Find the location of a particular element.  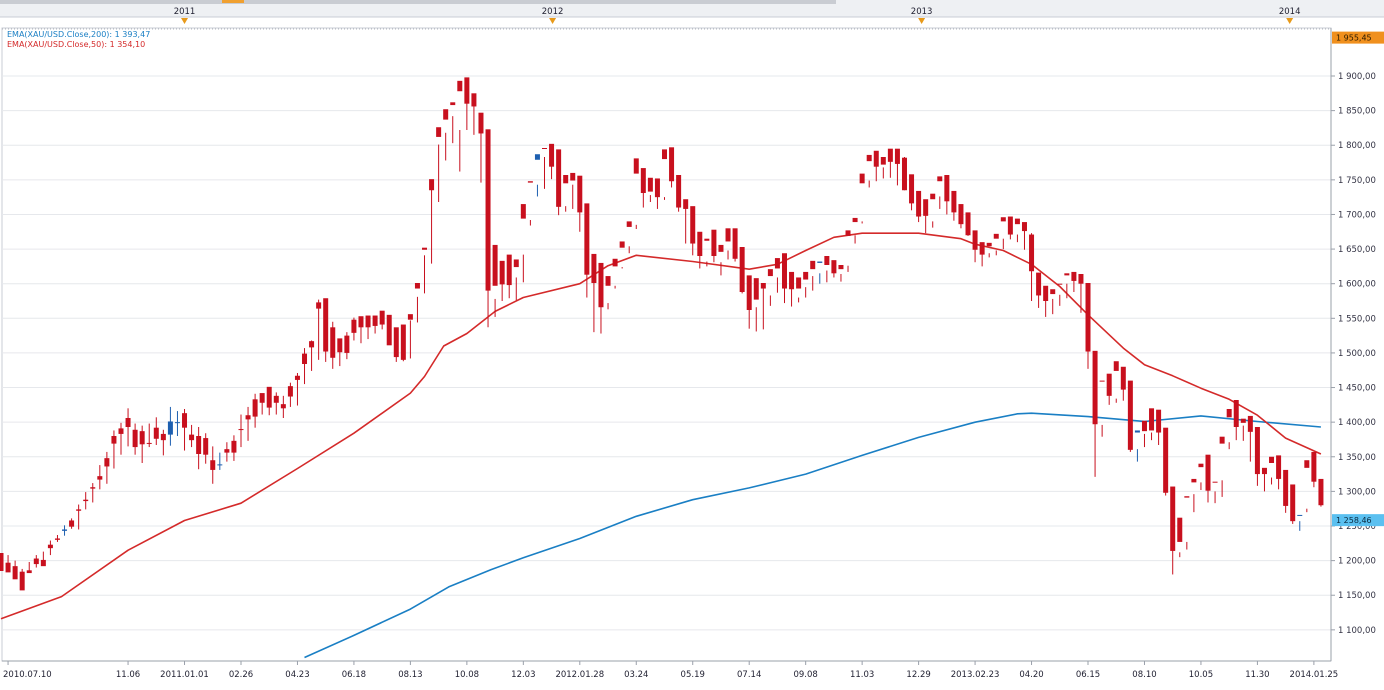

y-tick-label: 1 100,00 is located at coordinates (1357, 631).